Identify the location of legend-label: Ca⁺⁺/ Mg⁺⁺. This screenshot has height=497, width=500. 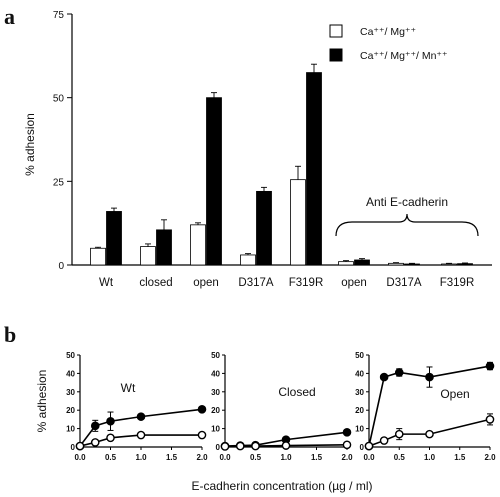
(388, 32).